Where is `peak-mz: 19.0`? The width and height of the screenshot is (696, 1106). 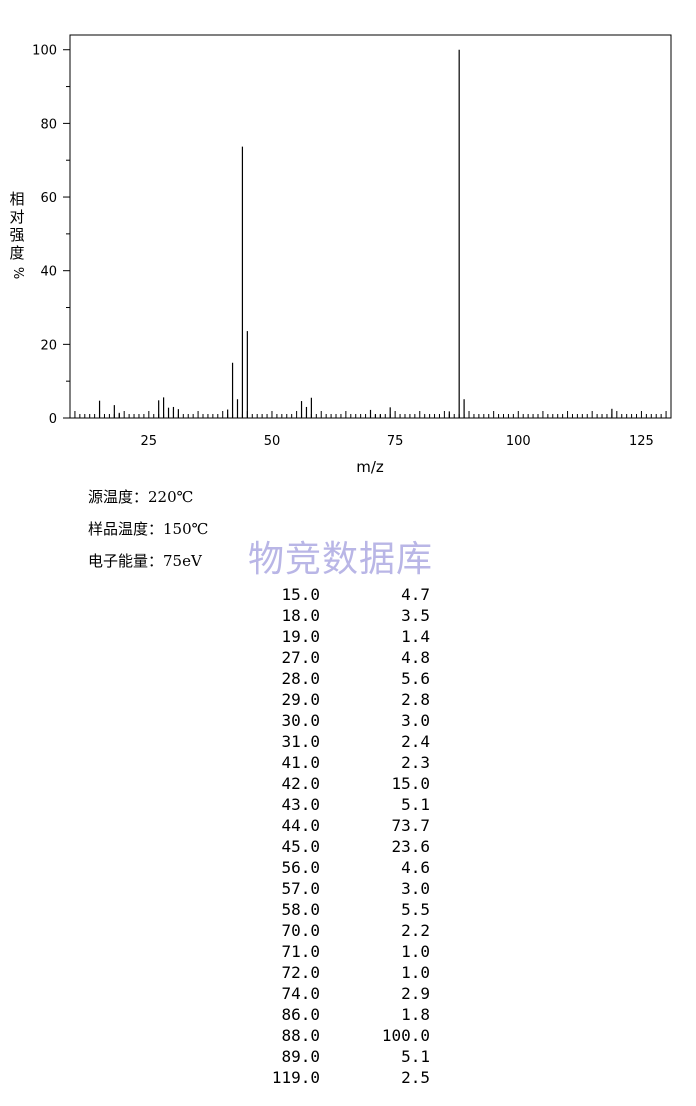
peak-mz: 19.0 is located at coordinates (300, 636).